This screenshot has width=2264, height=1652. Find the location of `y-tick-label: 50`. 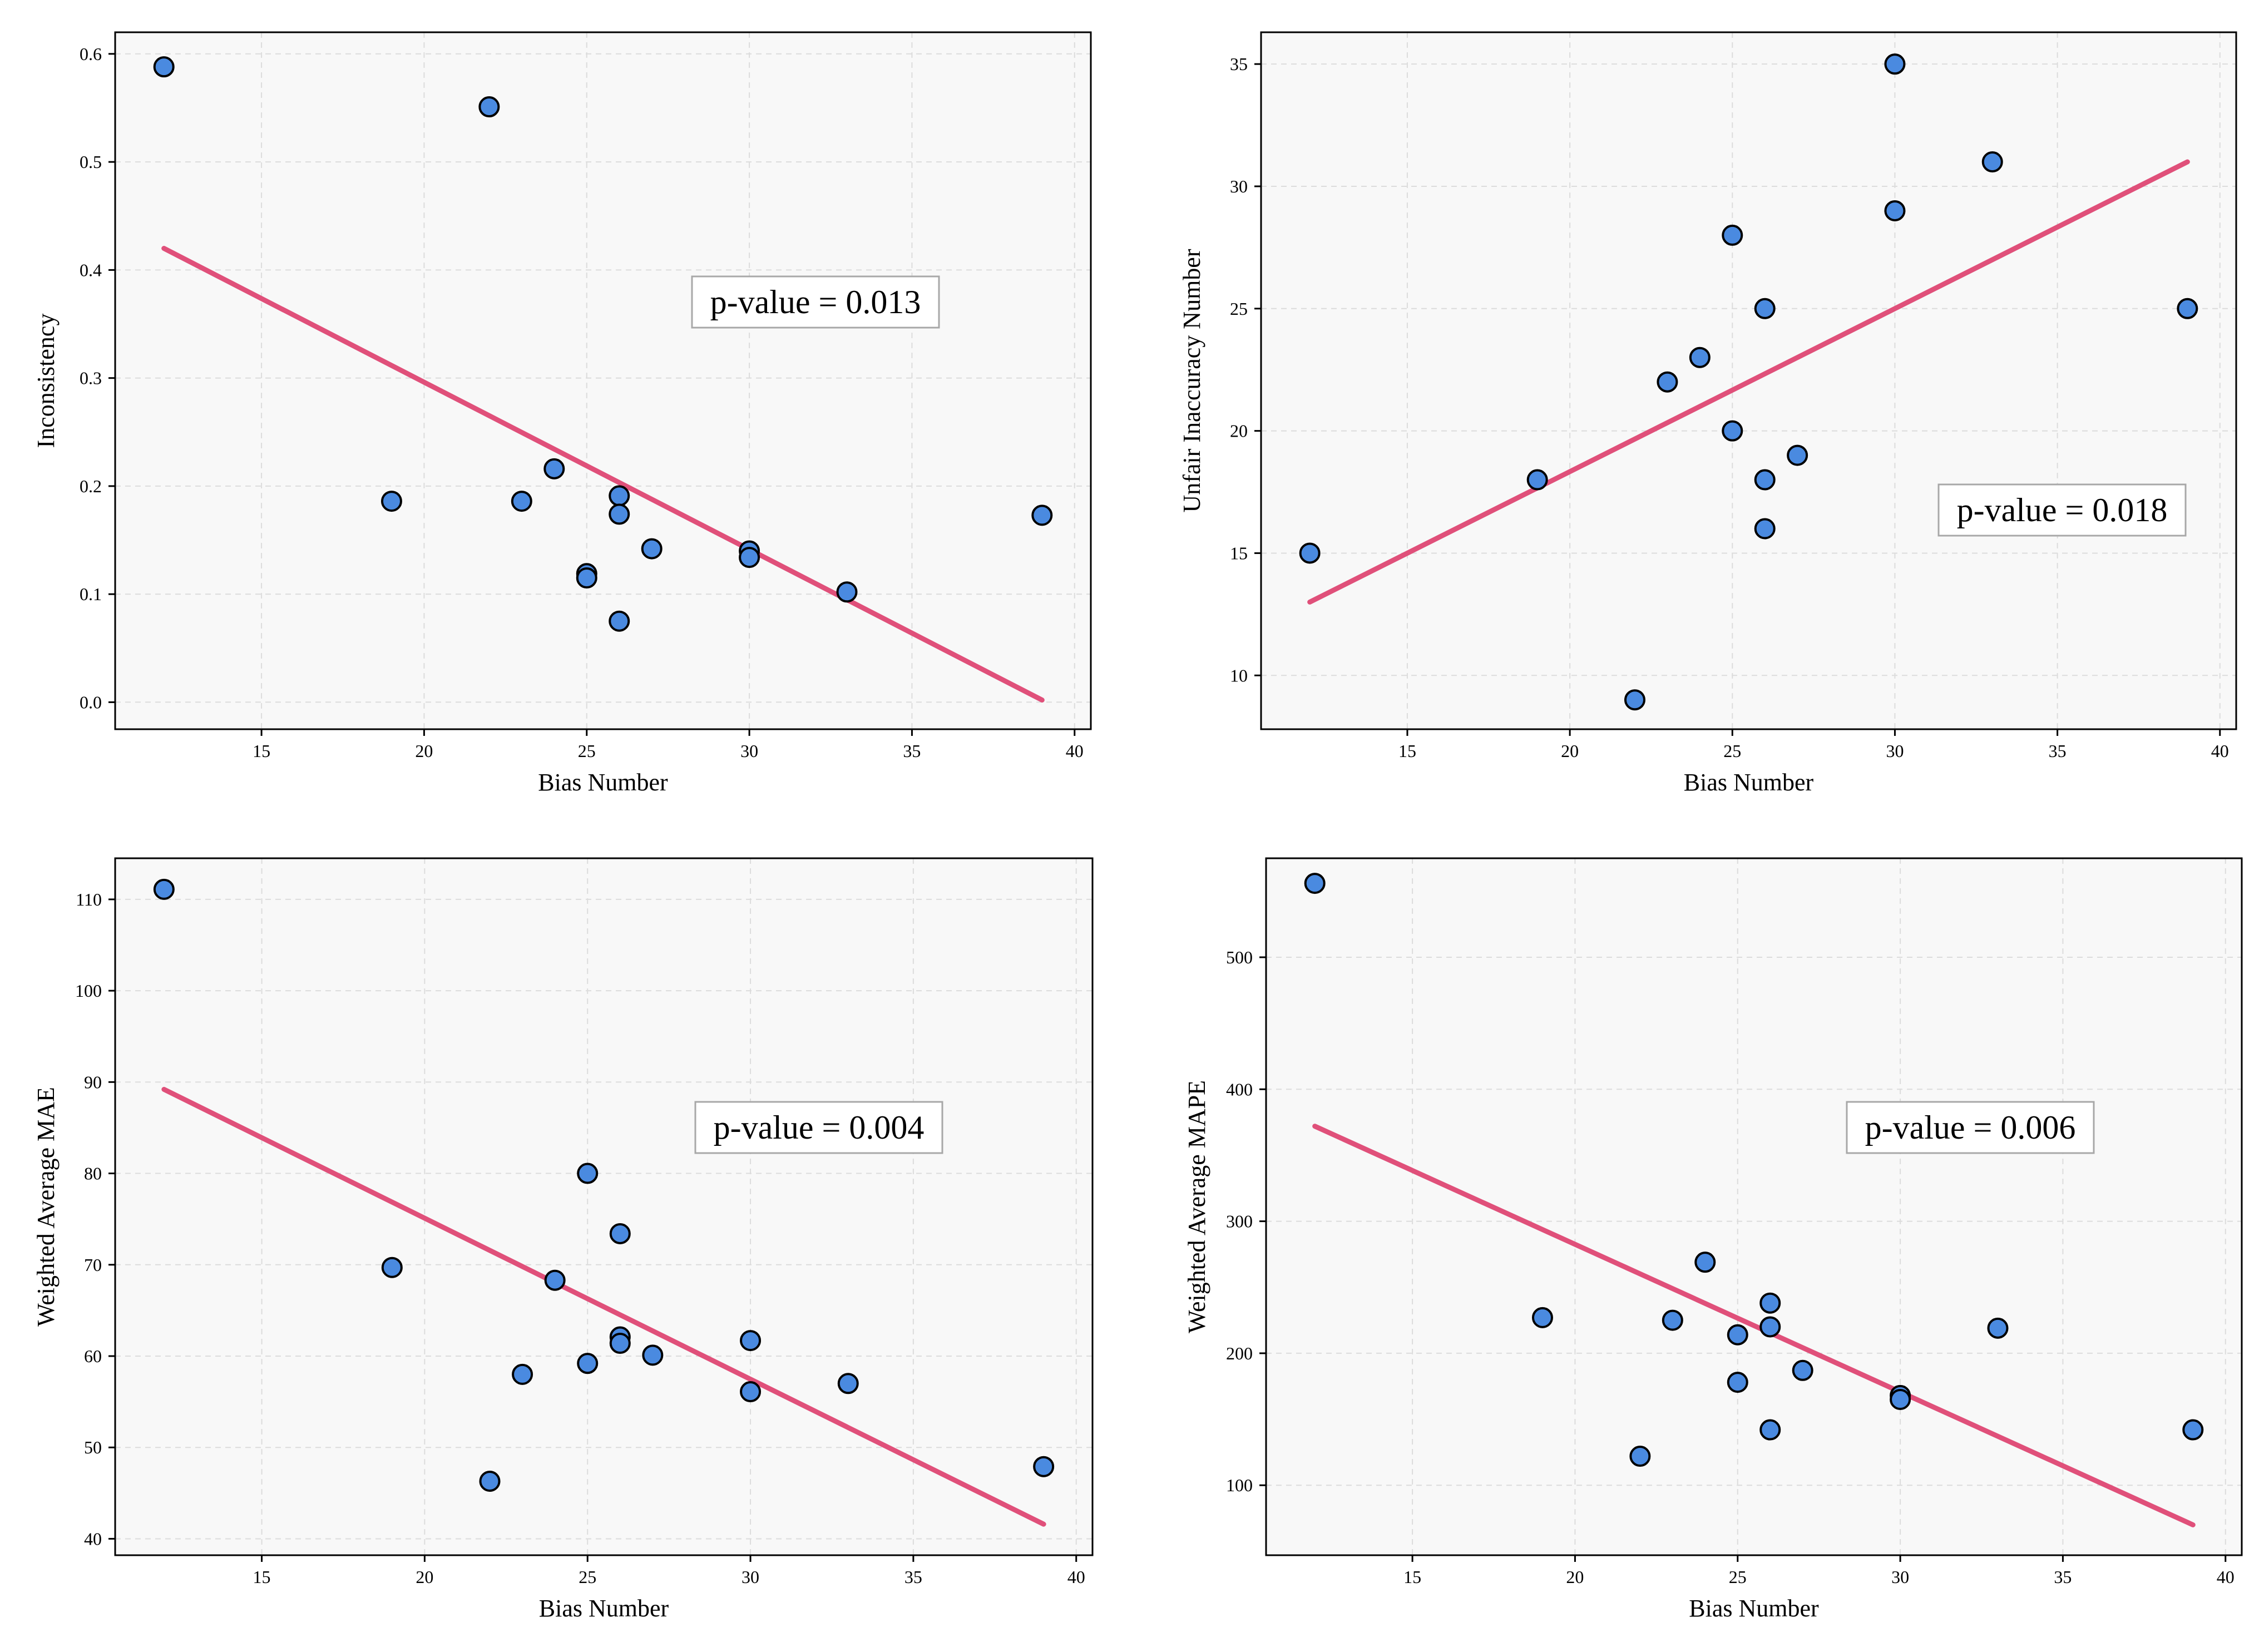

y-tick-label: 50 is located at coordinates (93, 1447).